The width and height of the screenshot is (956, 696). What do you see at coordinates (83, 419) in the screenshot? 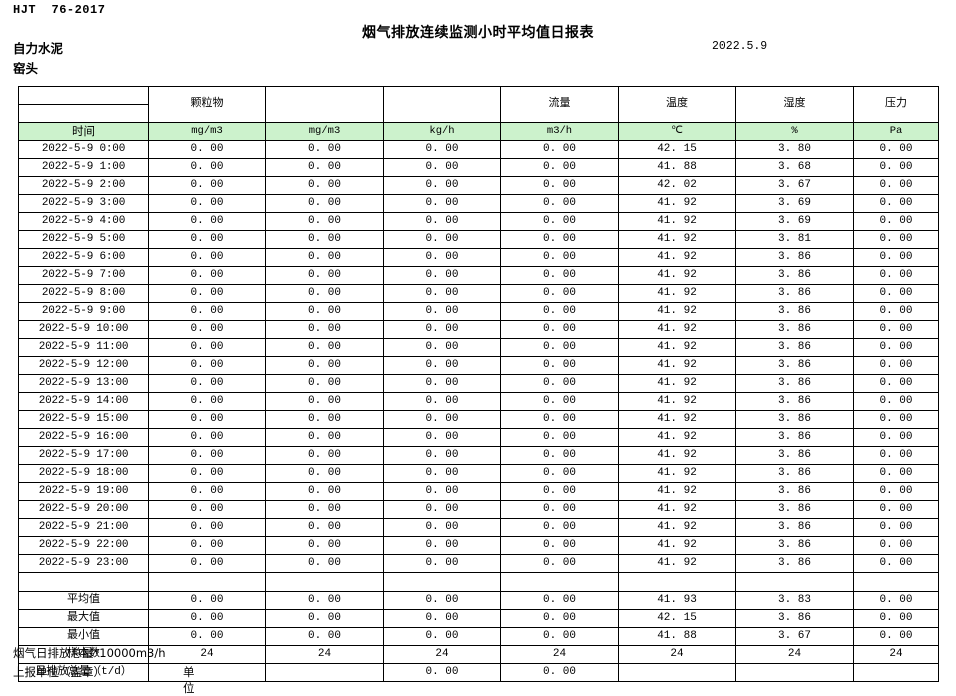
I see `cell-time: 2022-5-9 15:00` at bounding box center [83, 419].